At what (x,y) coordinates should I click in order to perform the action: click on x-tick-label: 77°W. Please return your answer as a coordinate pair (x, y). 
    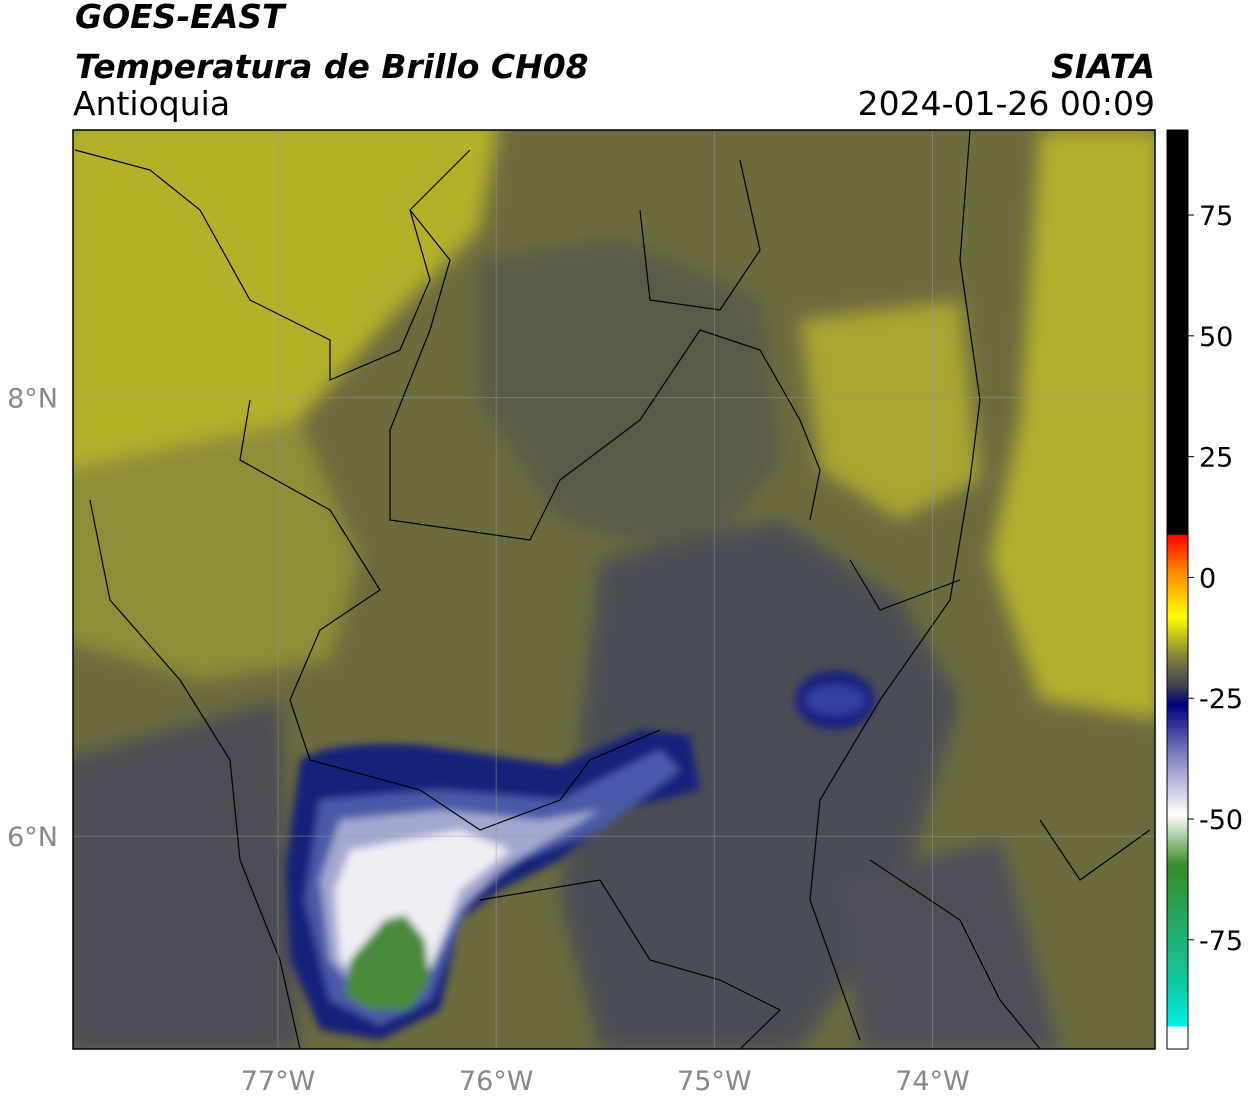
    Looking at the image, I should click on (278, 1081).